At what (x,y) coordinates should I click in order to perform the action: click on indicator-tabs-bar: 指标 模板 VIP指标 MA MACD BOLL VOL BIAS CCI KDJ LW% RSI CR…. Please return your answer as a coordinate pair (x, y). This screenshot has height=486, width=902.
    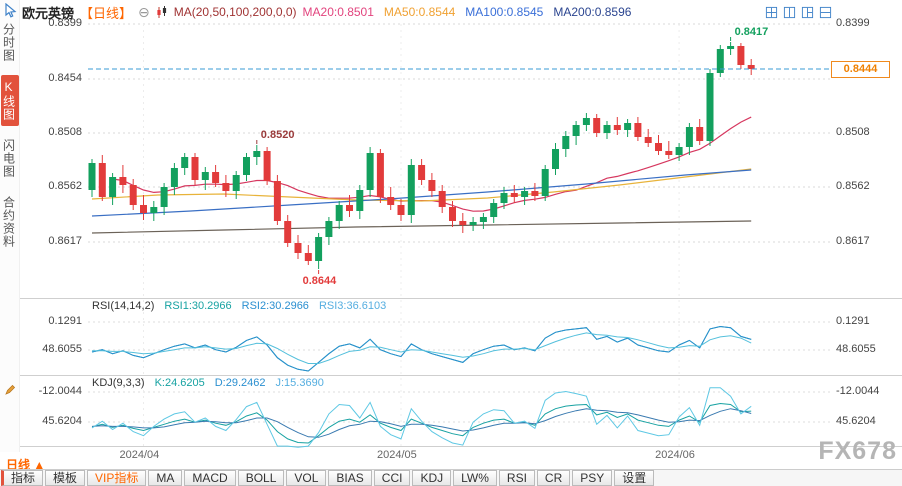
    Looking at the image, I should click on (451, 477).